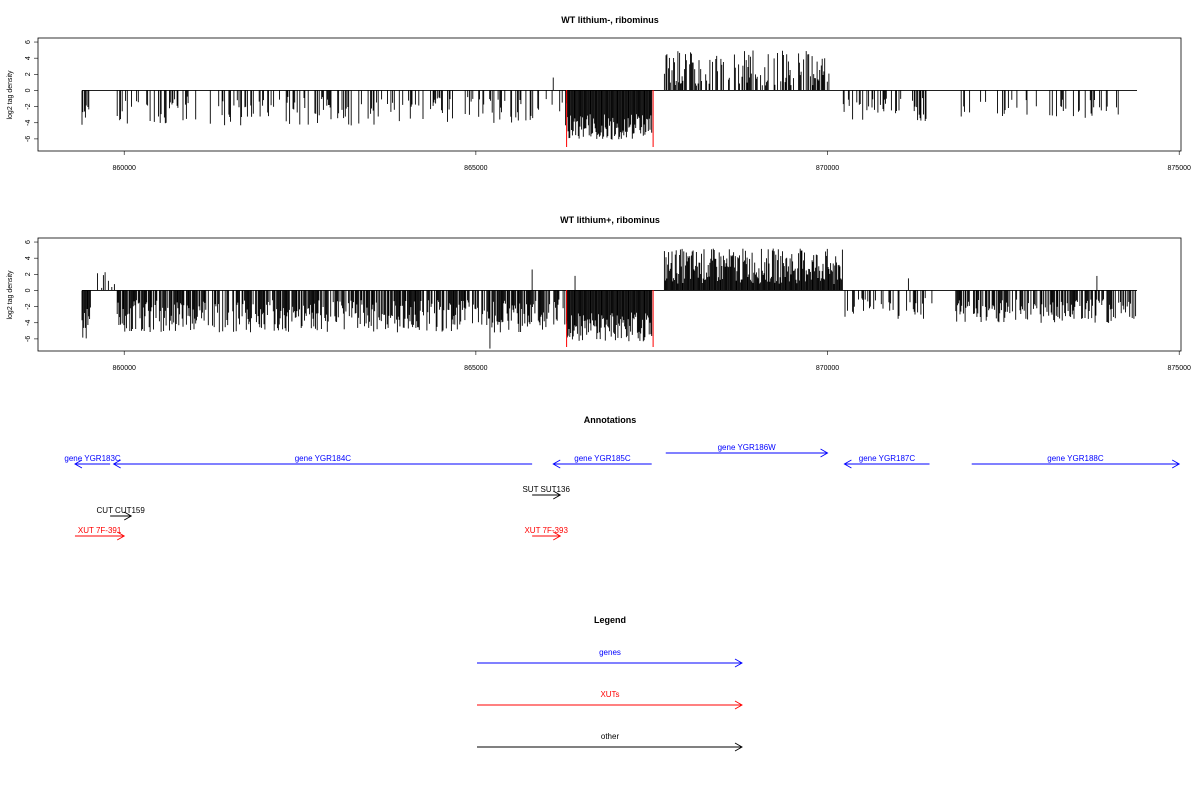 The width and height of the screenshot is (1200, 800). Describe the element at coordinates (610, 420) in the screenshot. I see `annotations-title: Annotations` at that location.